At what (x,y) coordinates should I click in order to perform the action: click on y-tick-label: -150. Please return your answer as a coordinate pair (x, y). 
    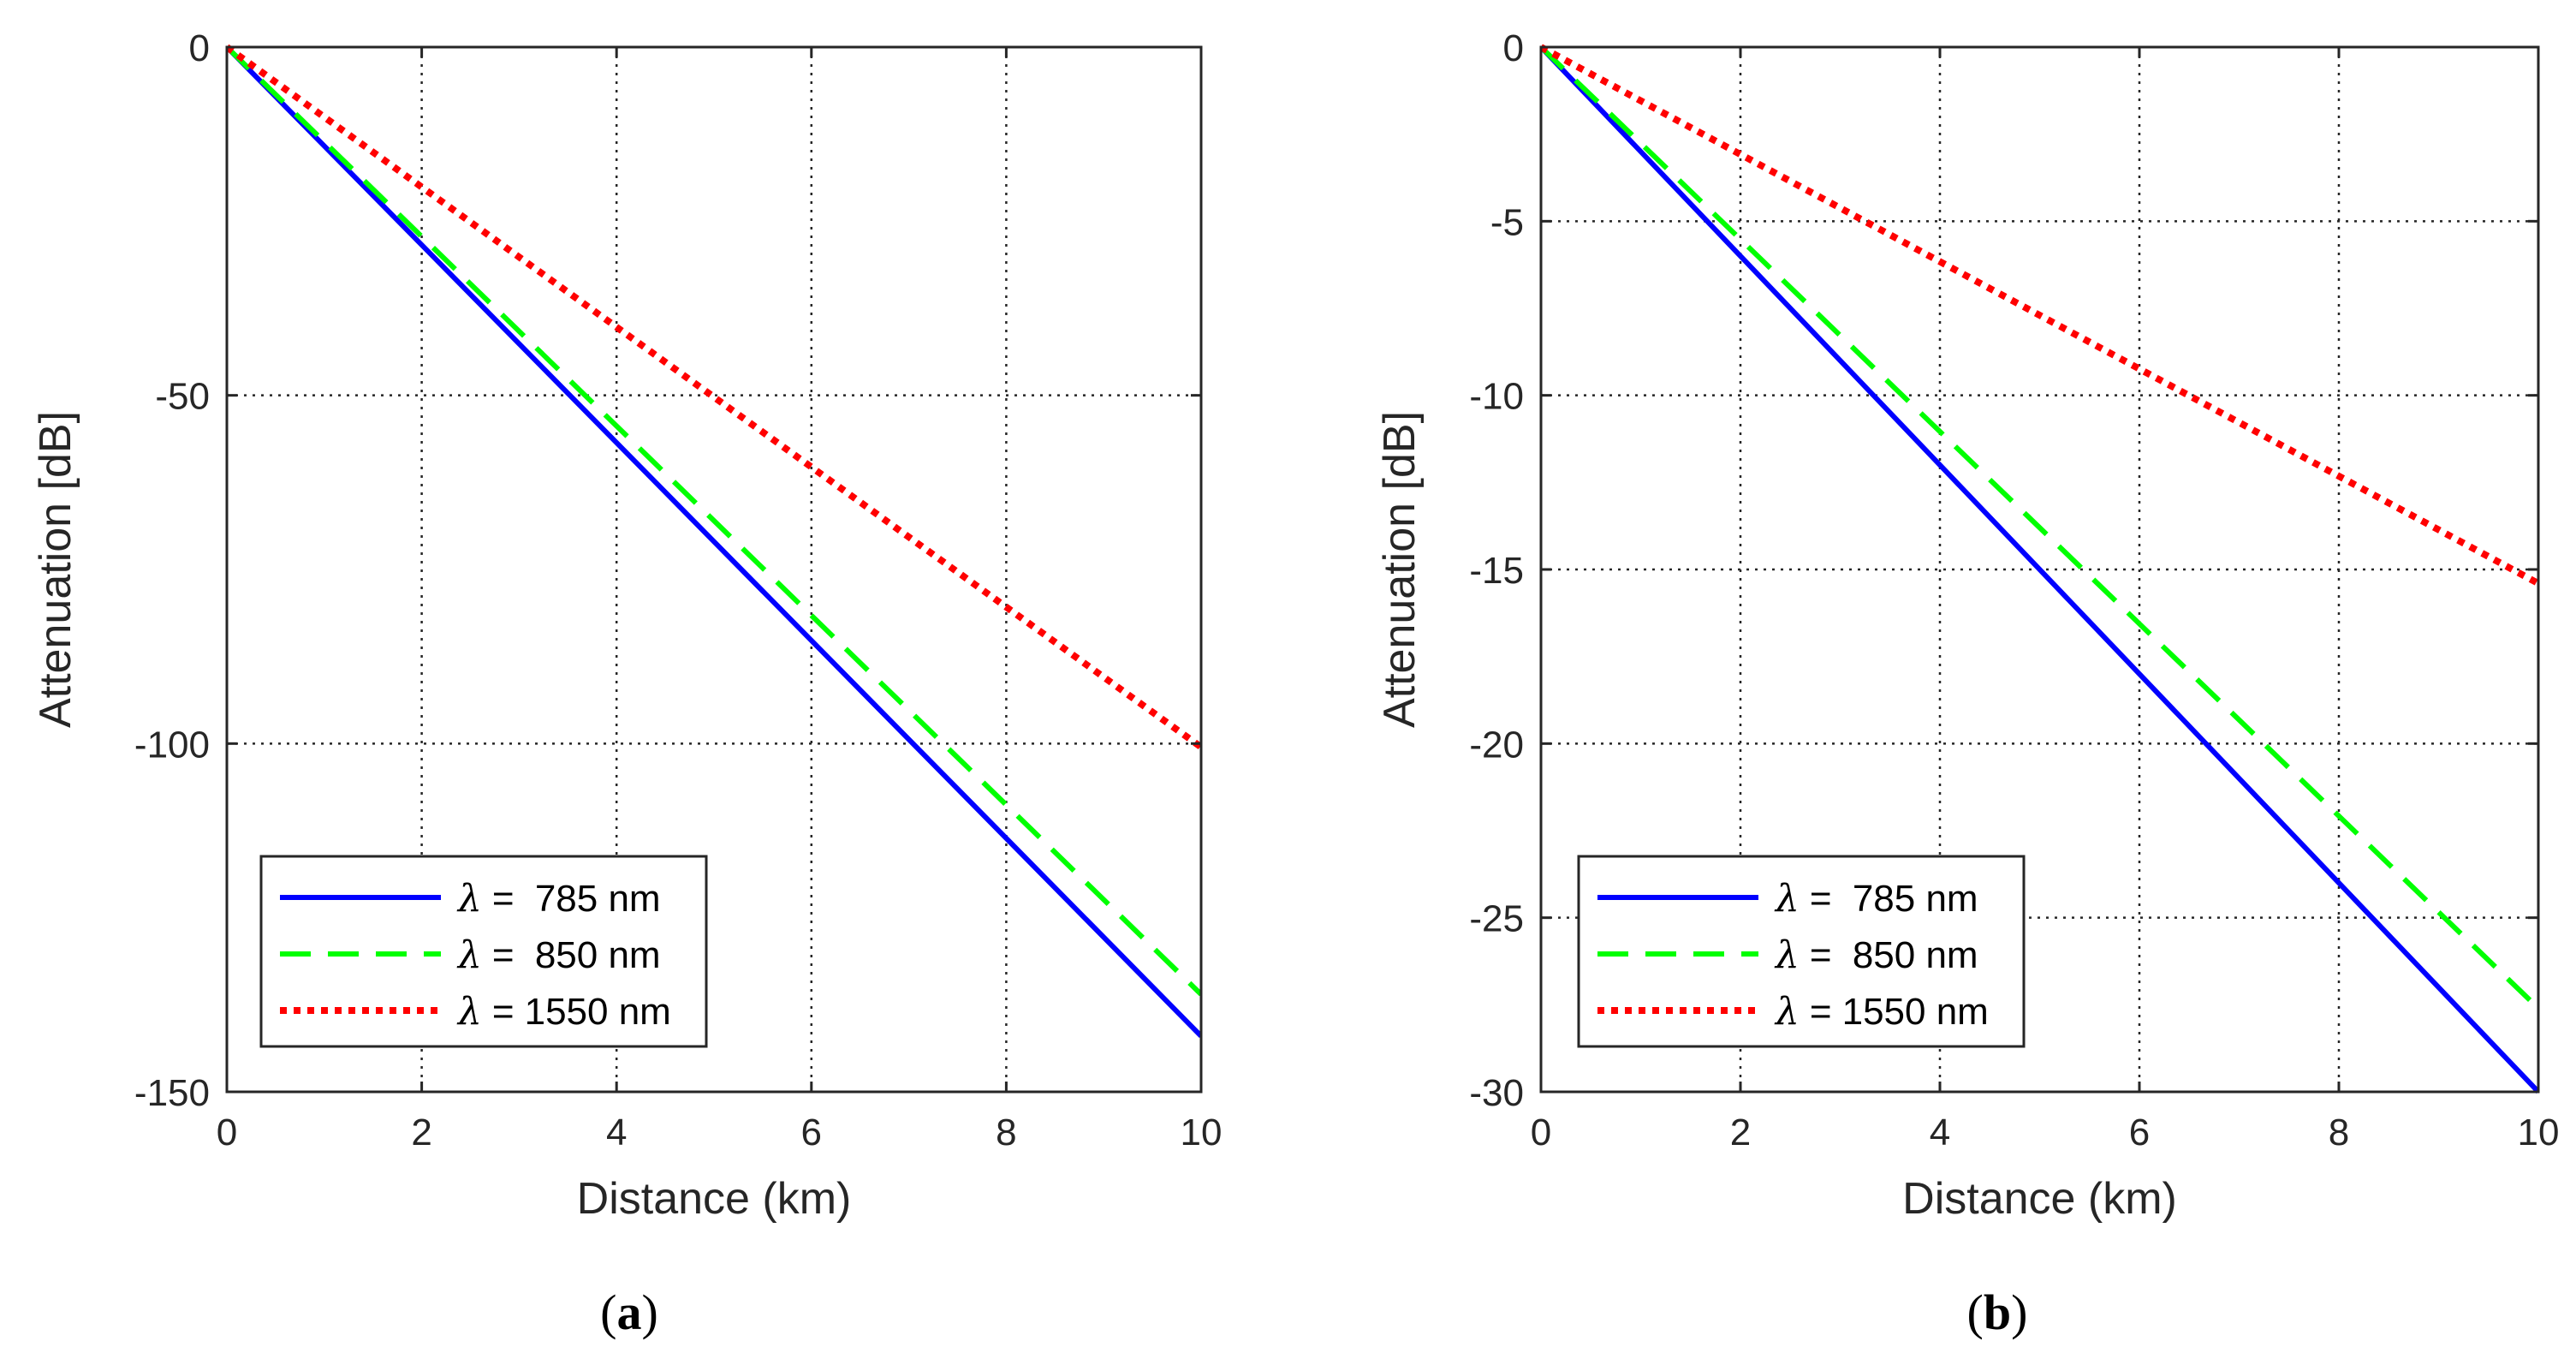
    Looking at the image, I should click on (172, 1093).